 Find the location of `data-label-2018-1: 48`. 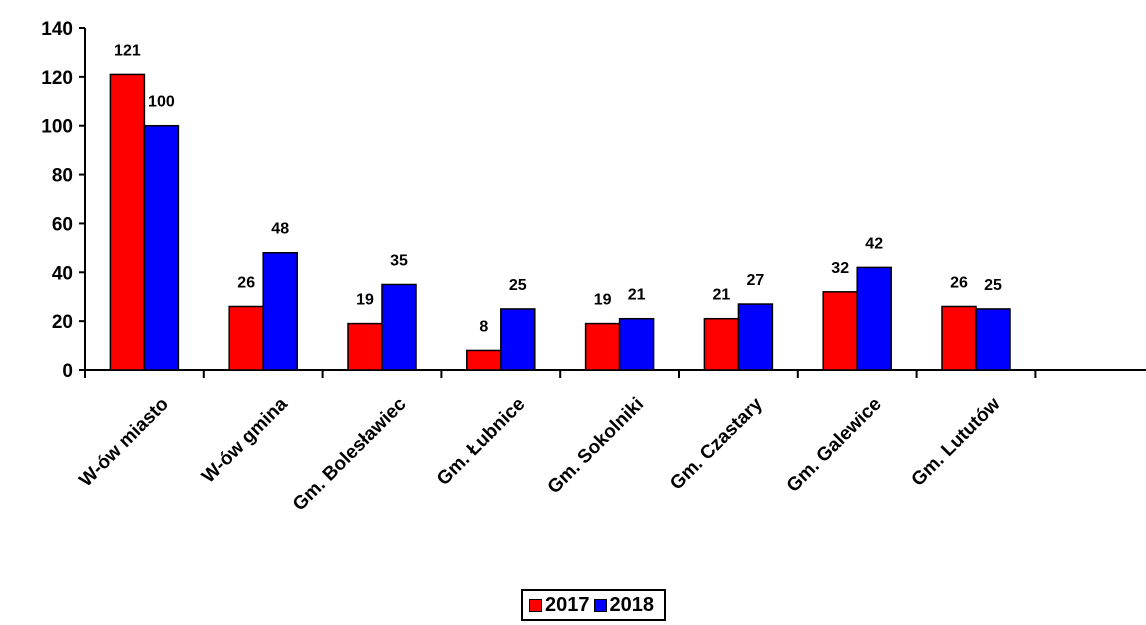

data-label-2018-1: 48 is located at coordinates (280, 229).